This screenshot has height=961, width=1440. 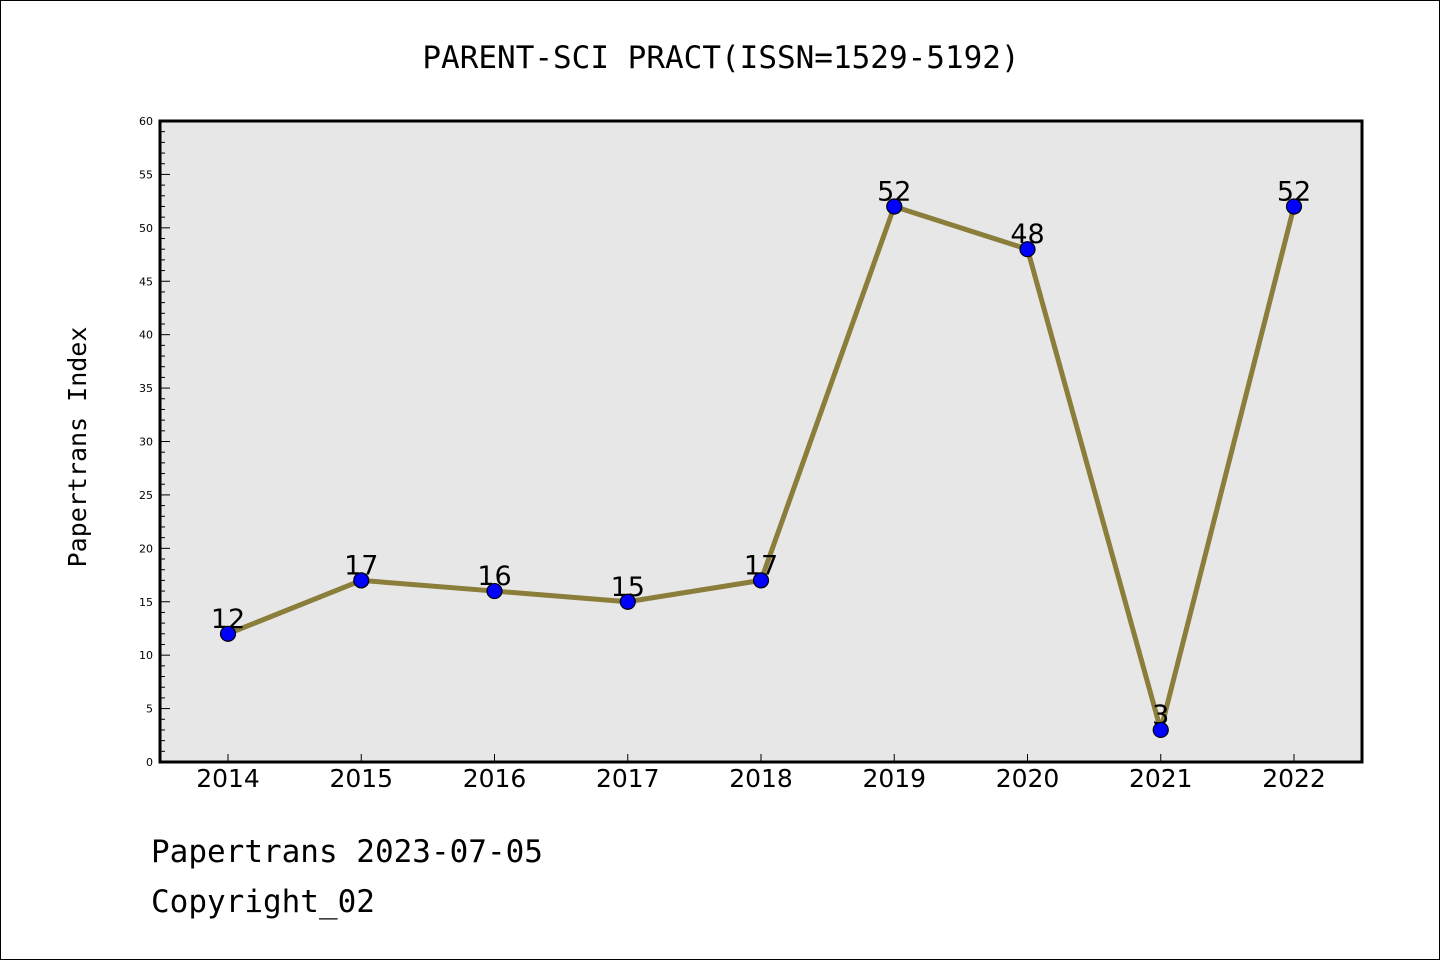 I want to click on y-tick-label: 30, so click(x=146, y=442).